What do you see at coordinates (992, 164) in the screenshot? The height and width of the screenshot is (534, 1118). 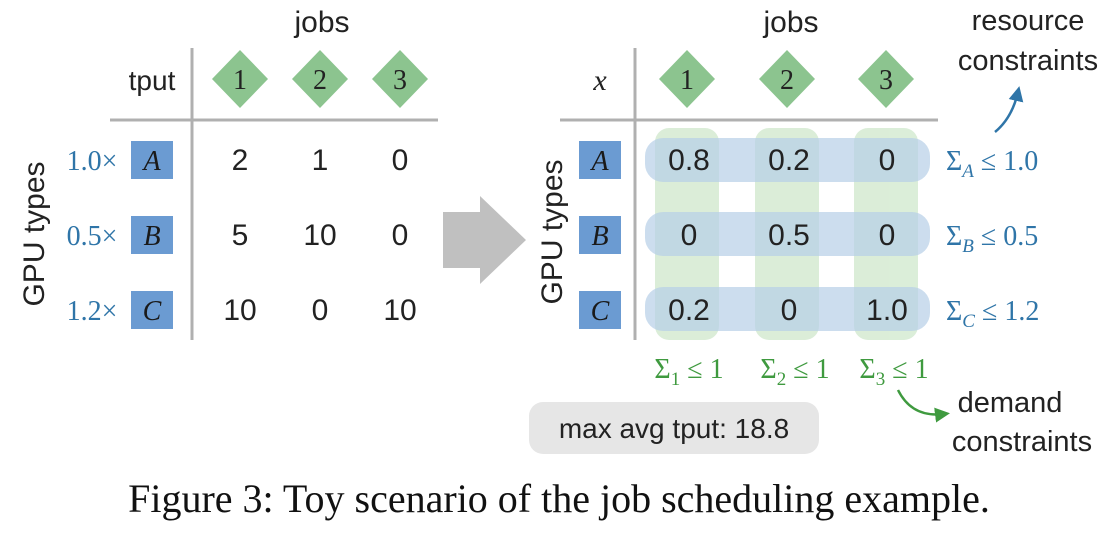 I see `resource-constraint-a: ΣA ≤ 1.0` at bounding box center [992, 164].